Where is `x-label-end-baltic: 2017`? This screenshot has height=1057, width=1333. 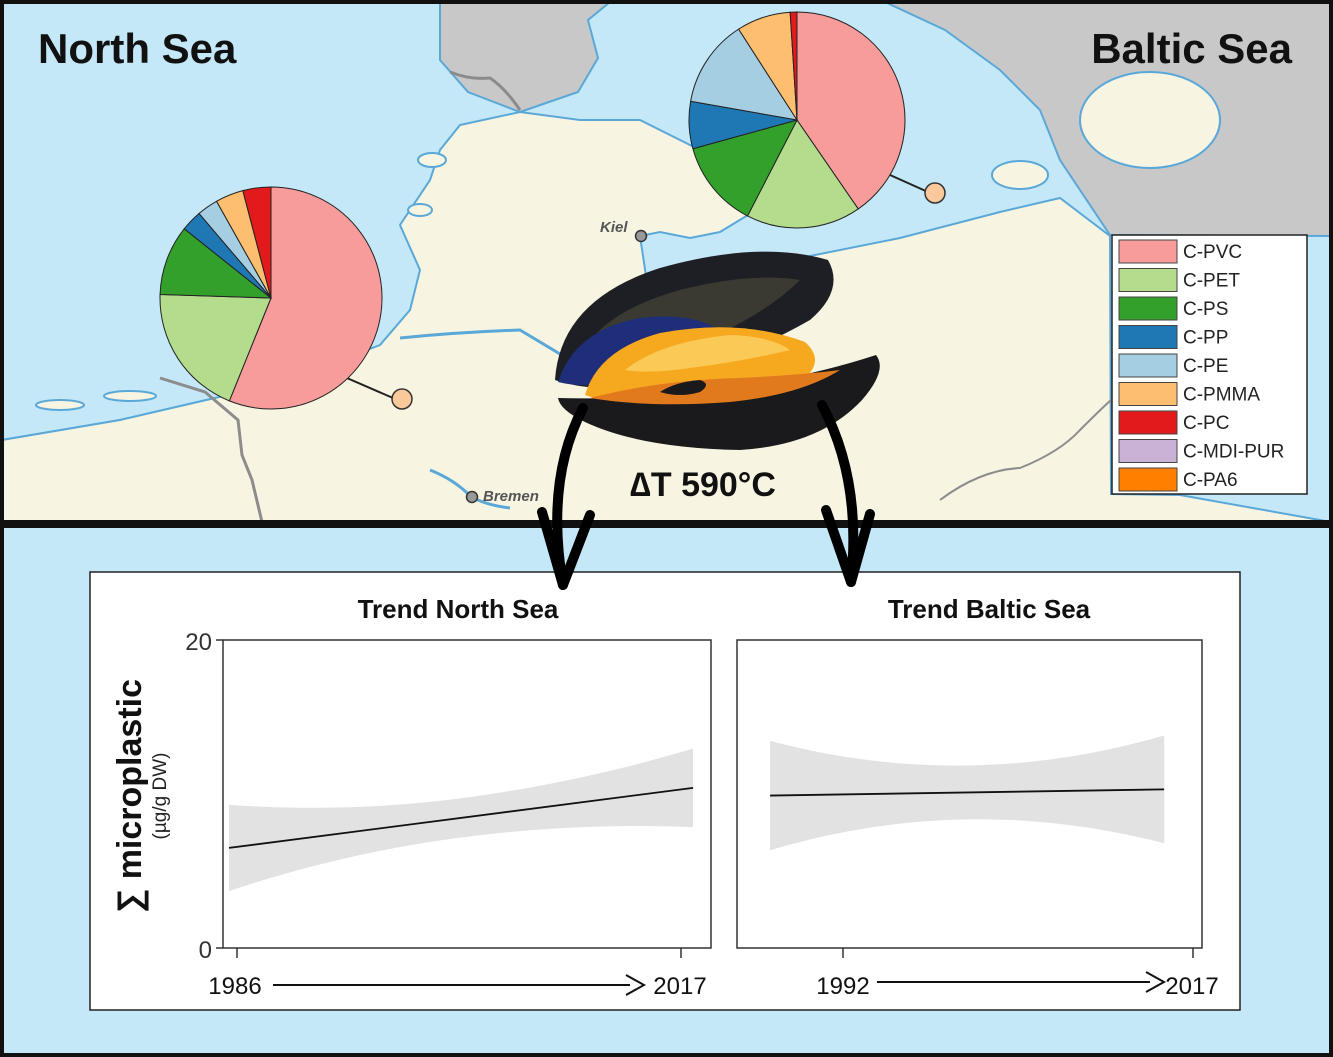
x-label-end-baltic: 2017 is located at coordinates (1191, 986).